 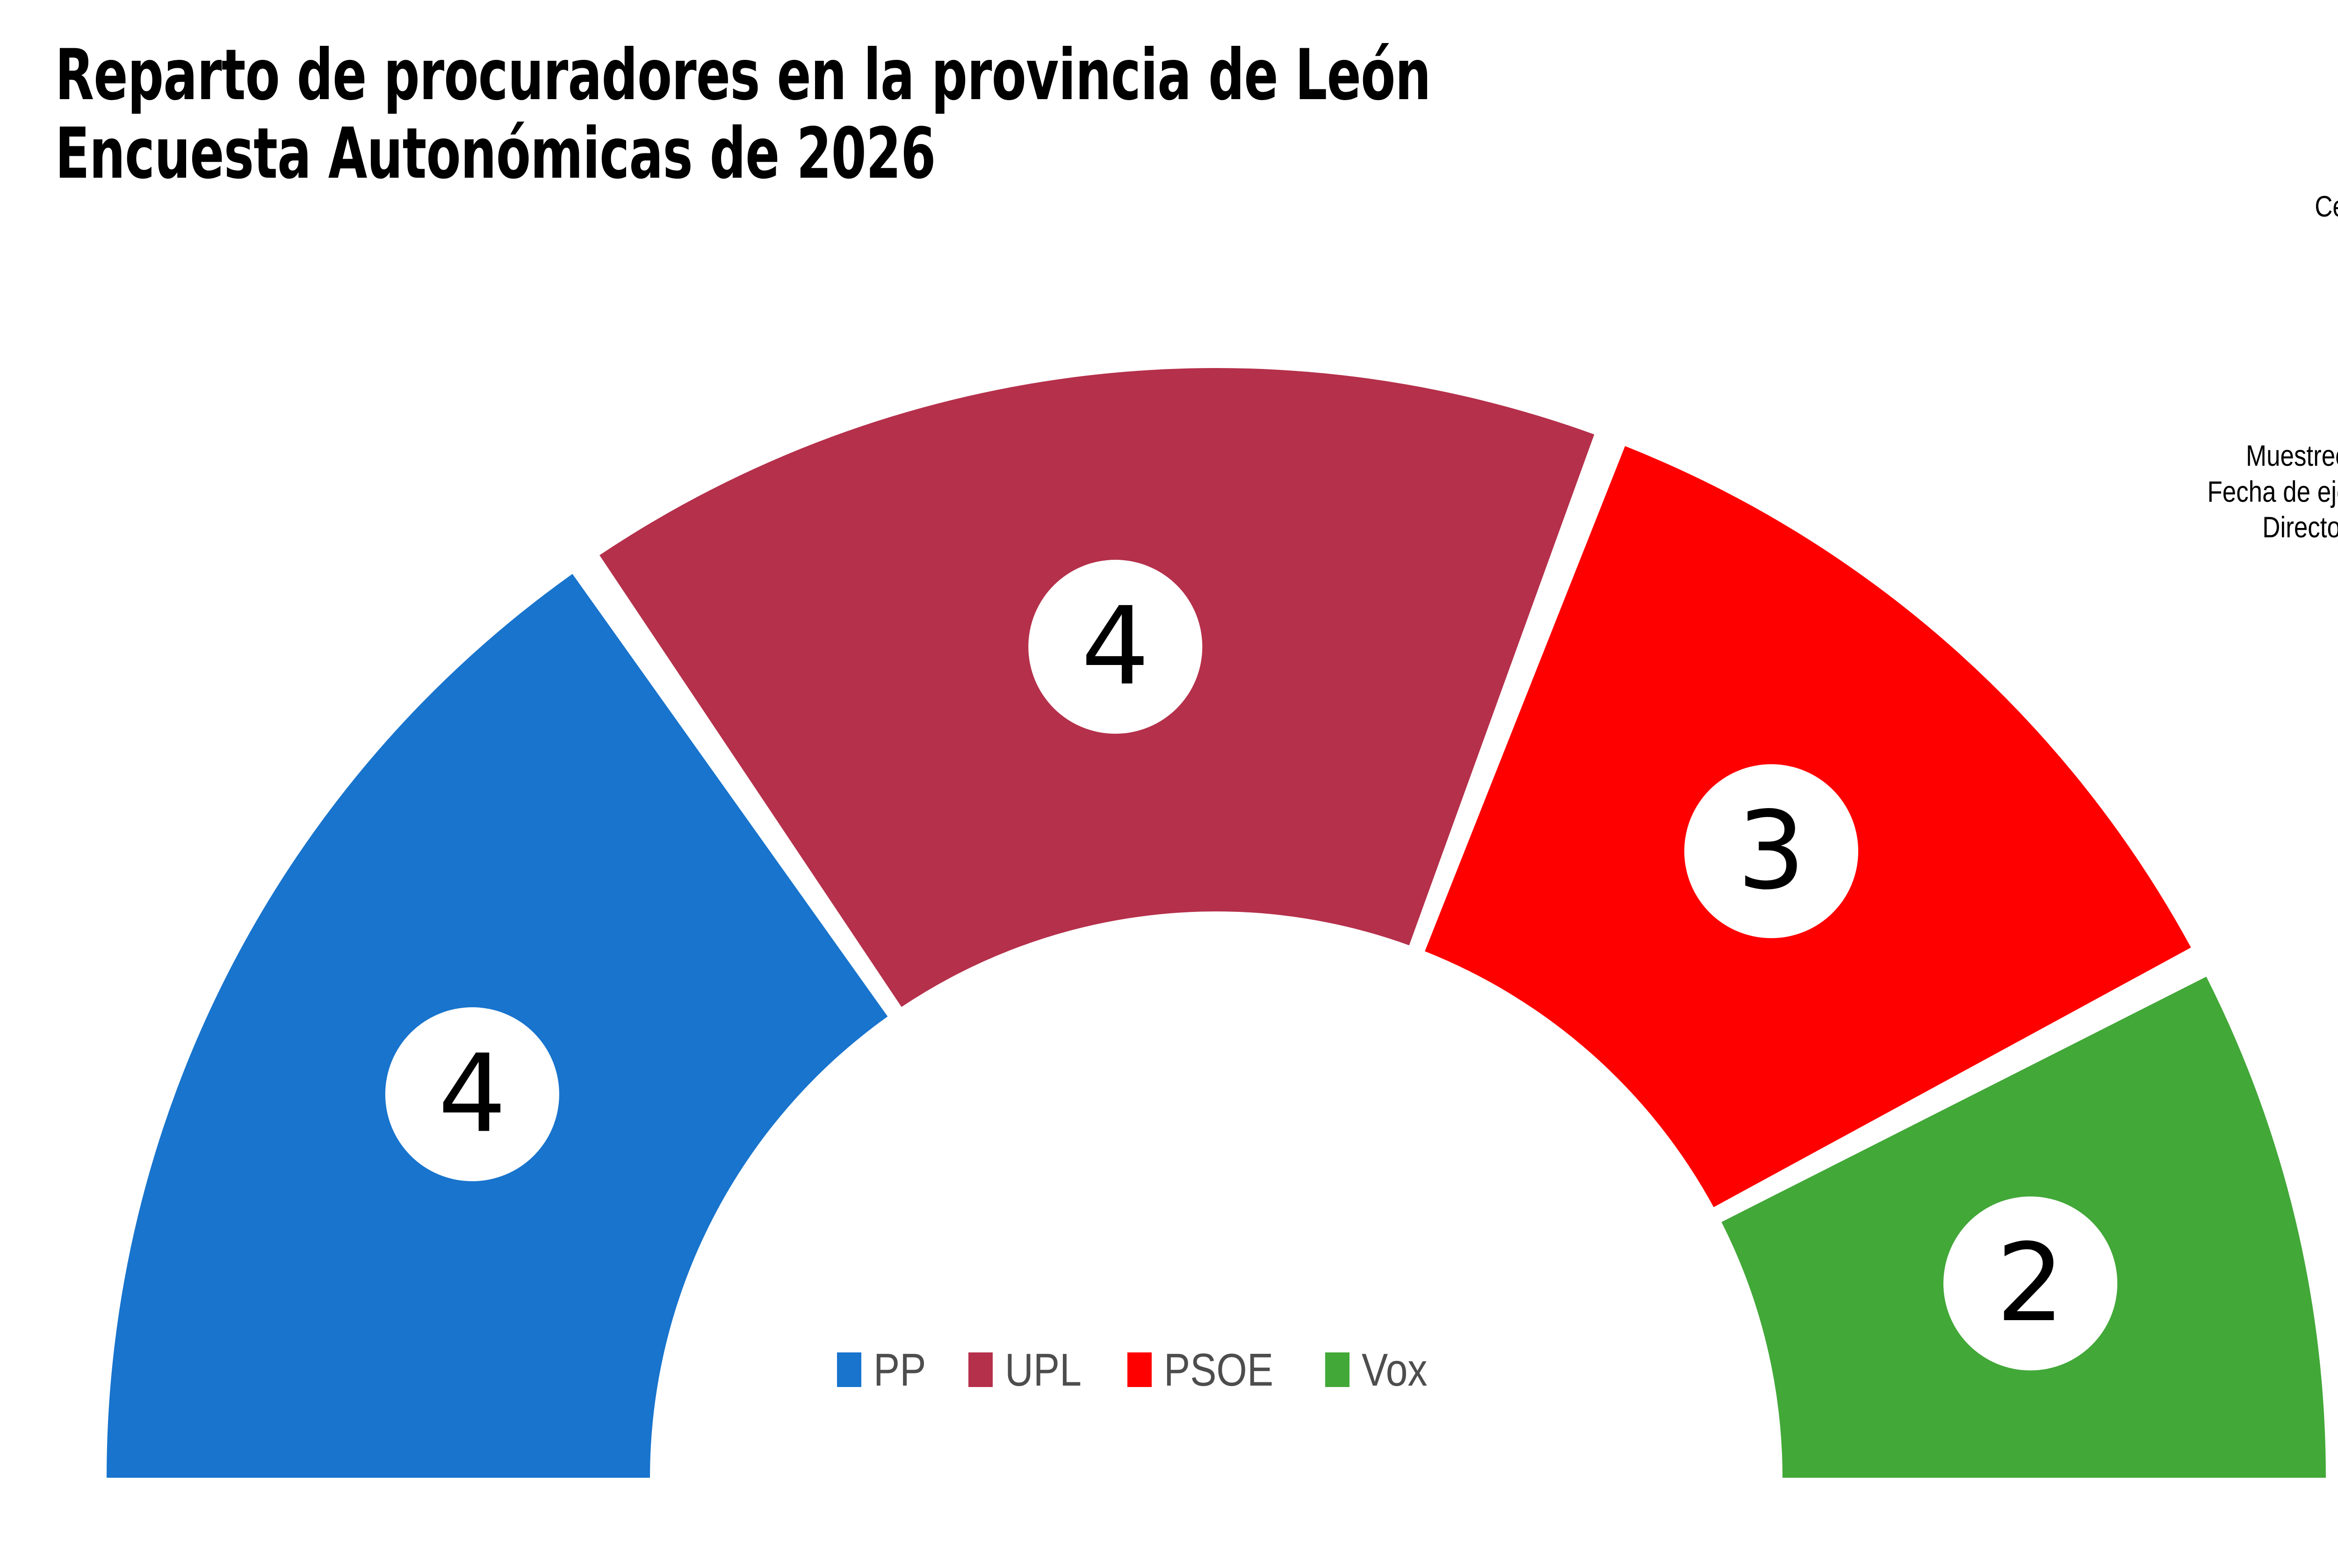 I want to click on note-line-2: en obtener representación, so click(x=2316, y=1333).